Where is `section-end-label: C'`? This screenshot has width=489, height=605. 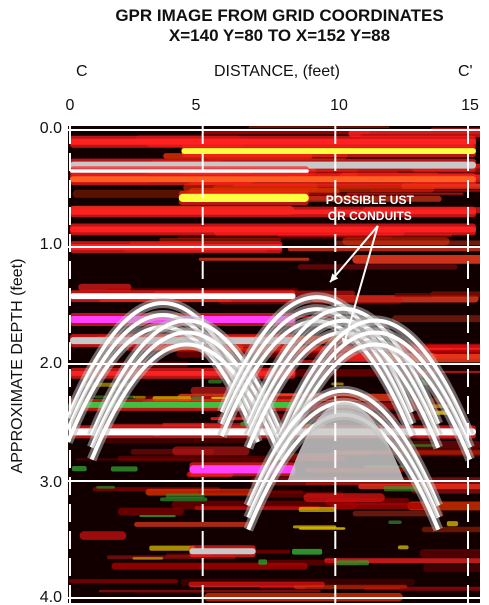
section-end-label: C' is located at coordinates (465, 71).